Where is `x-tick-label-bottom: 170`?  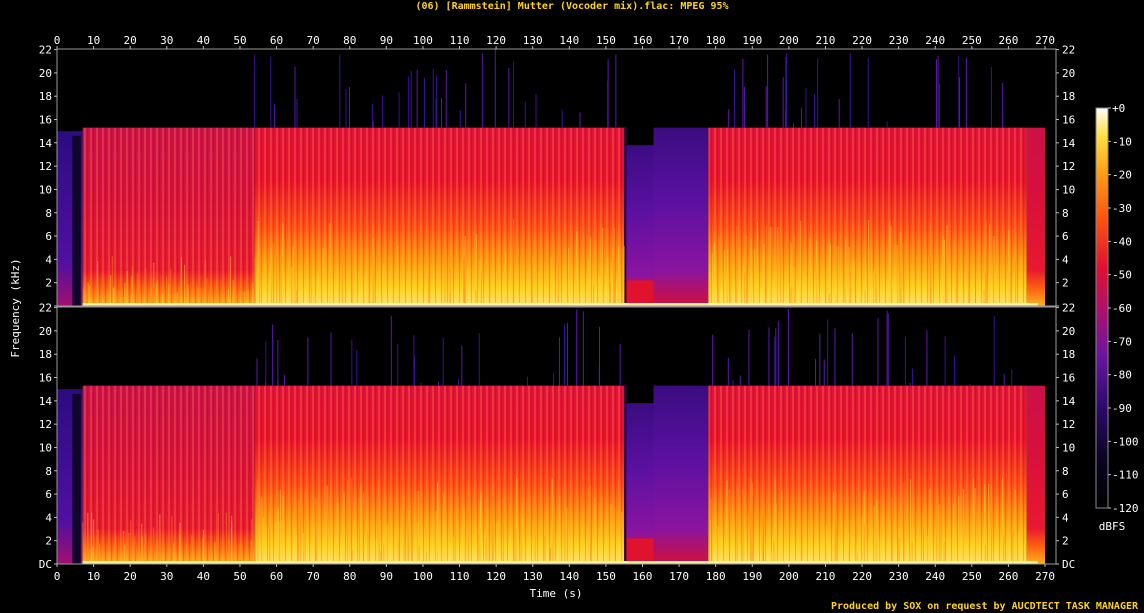
x-tick-label-bottom: 170 is located at coordinates (679, 576).